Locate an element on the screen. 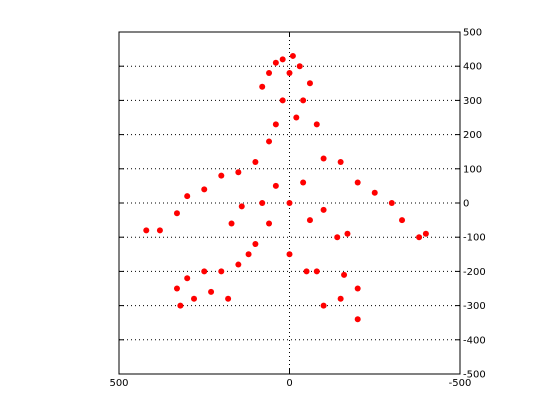  y-tick-label: -400 is located at coordinates (474, 340).